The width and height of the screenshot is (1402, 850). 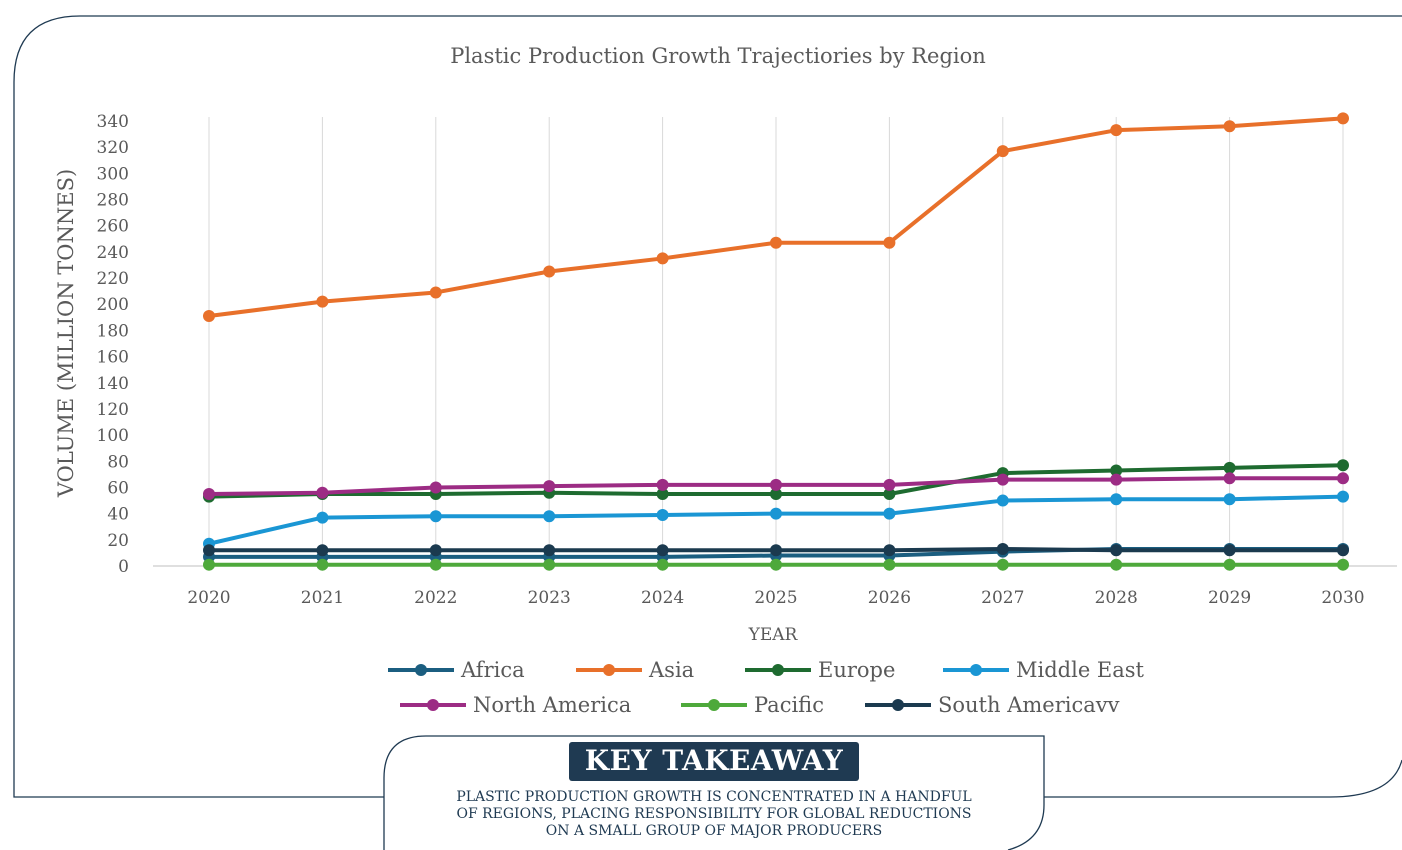 I want to click on series-south-americavv, so click(x=776, y=549).